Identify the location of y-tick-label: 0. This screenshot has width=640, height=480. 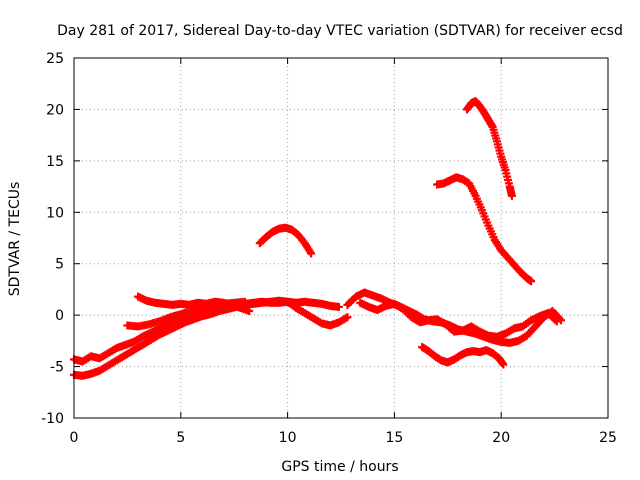
(59, 316).